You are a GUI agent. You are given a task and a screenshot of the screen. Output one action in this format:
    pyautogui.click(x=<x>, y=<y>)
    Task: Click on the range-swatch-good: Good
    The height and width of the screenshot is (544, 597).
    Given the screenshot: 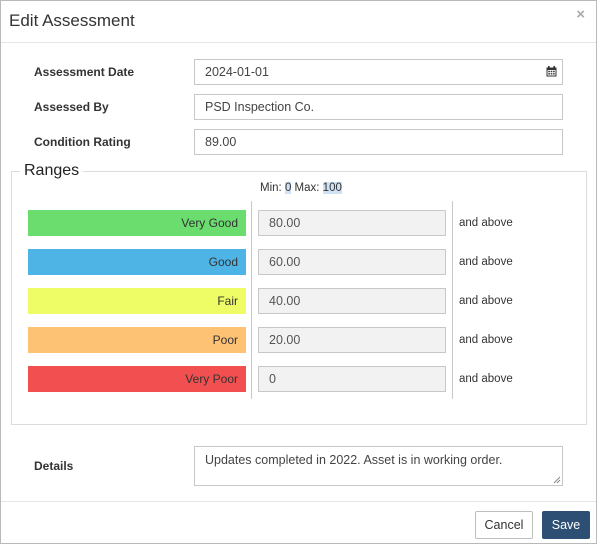 What is the action you would take?
    pyautogui.click(x=137, y=262)
    